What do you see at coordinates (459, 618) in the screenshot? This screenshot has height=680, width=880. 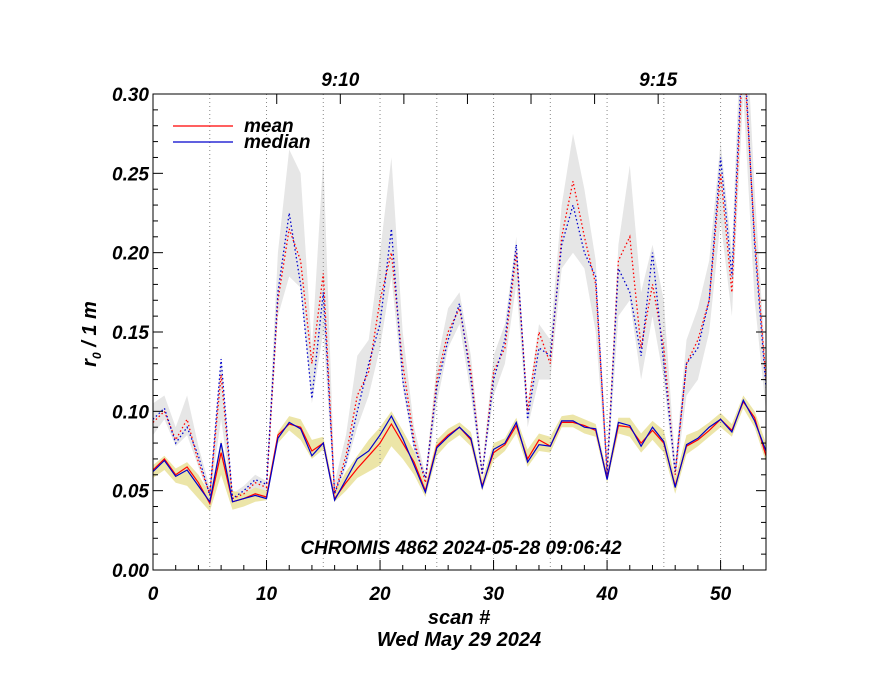 I see `x-axis-label: scan #` at bounding box center [459, 618].